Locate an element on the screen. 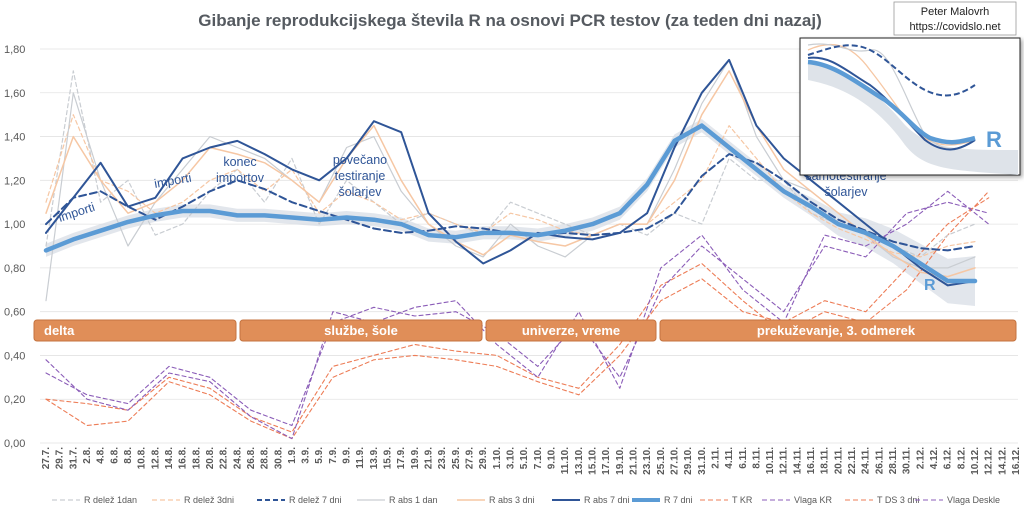  x-tick-label: 2.8. is located at coordinates (87, 455).